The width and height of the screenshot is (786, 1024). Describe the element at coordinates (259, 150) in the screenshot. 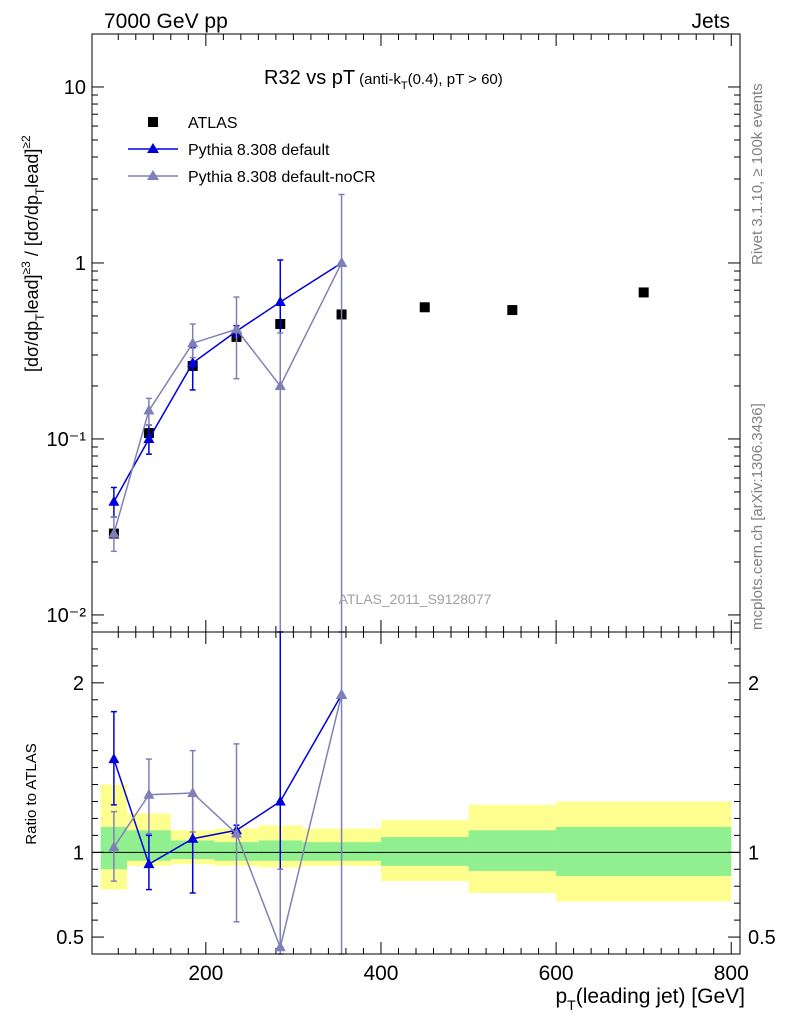

I see `legend-label-default: Pythia 8.308 default` at that location.